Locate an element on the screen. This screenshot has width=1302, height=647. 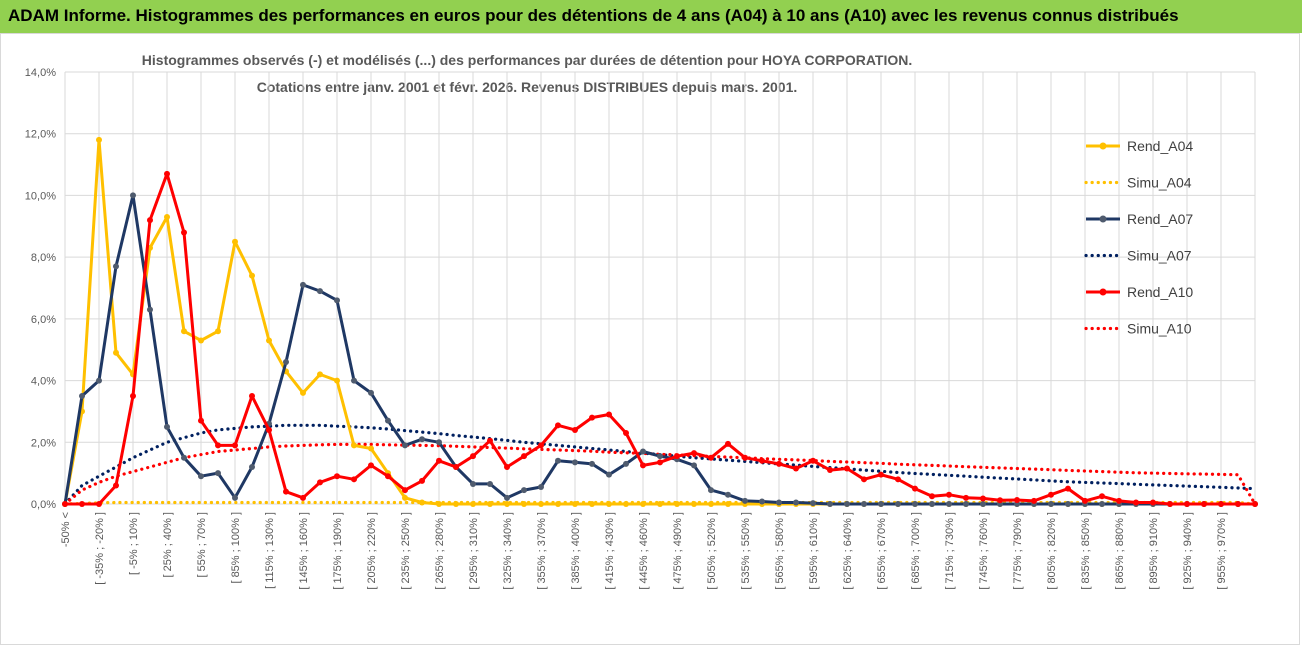
legend-marker-rend-a10 is located at coordinates (1103, 292).